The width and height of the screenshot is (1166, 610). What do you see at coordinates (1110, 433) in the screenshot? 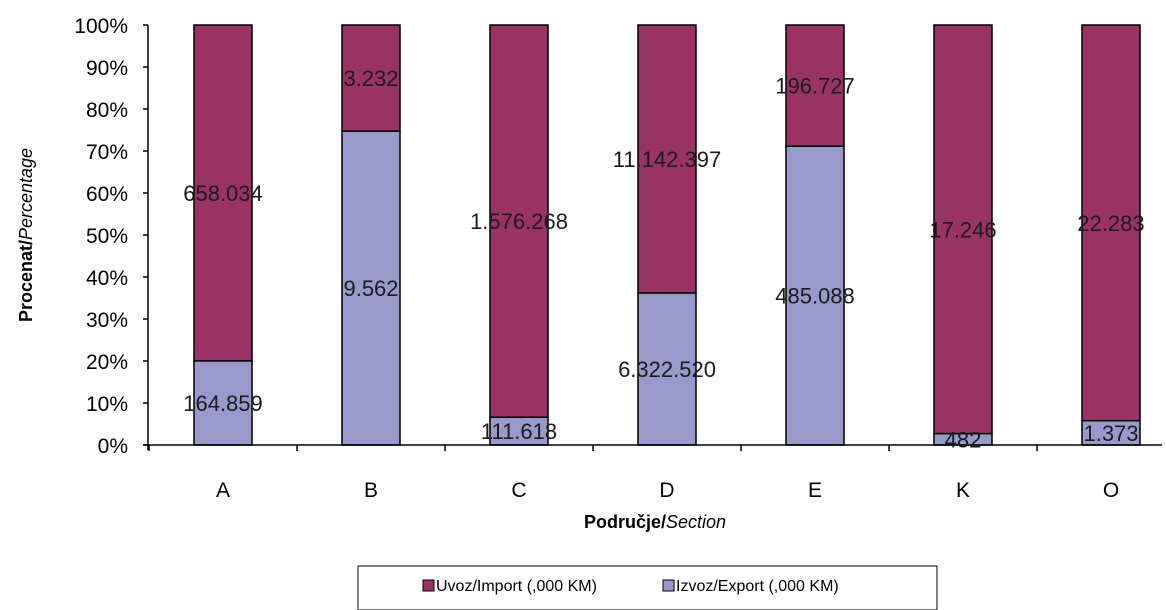
I see `data-label-export: 1.373` at bounding box center [1110, 433].